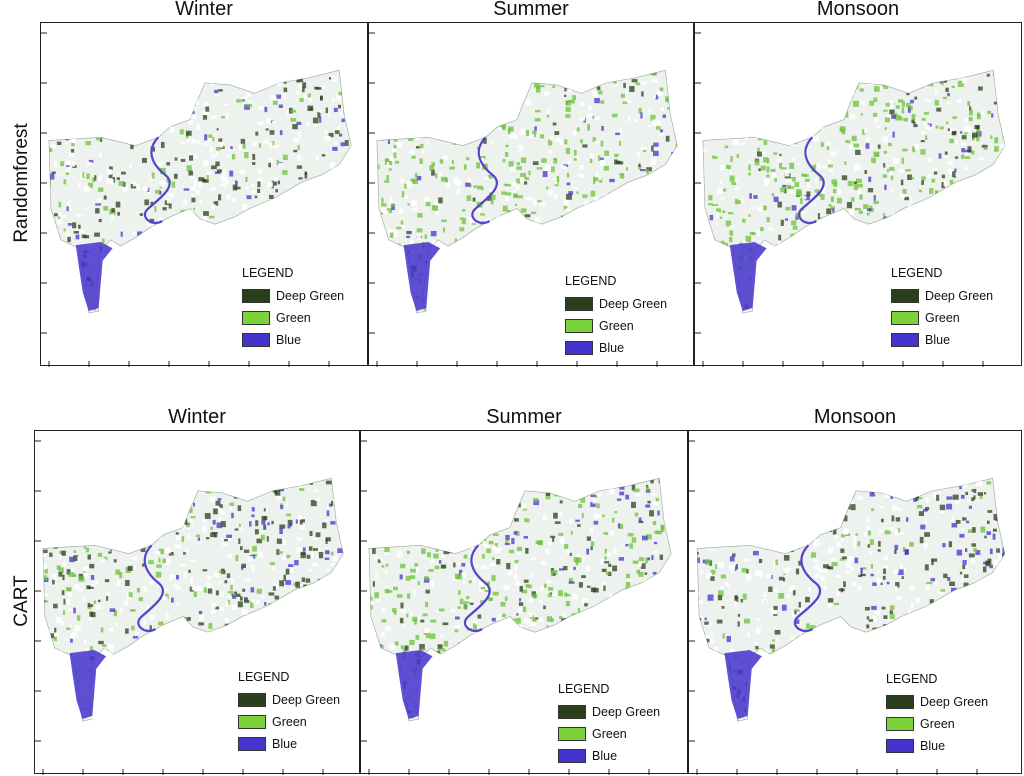 The width and height of the screenshot is (1024, 776). I want to click on panel-title-1-1: Summer, so click(524, 417).